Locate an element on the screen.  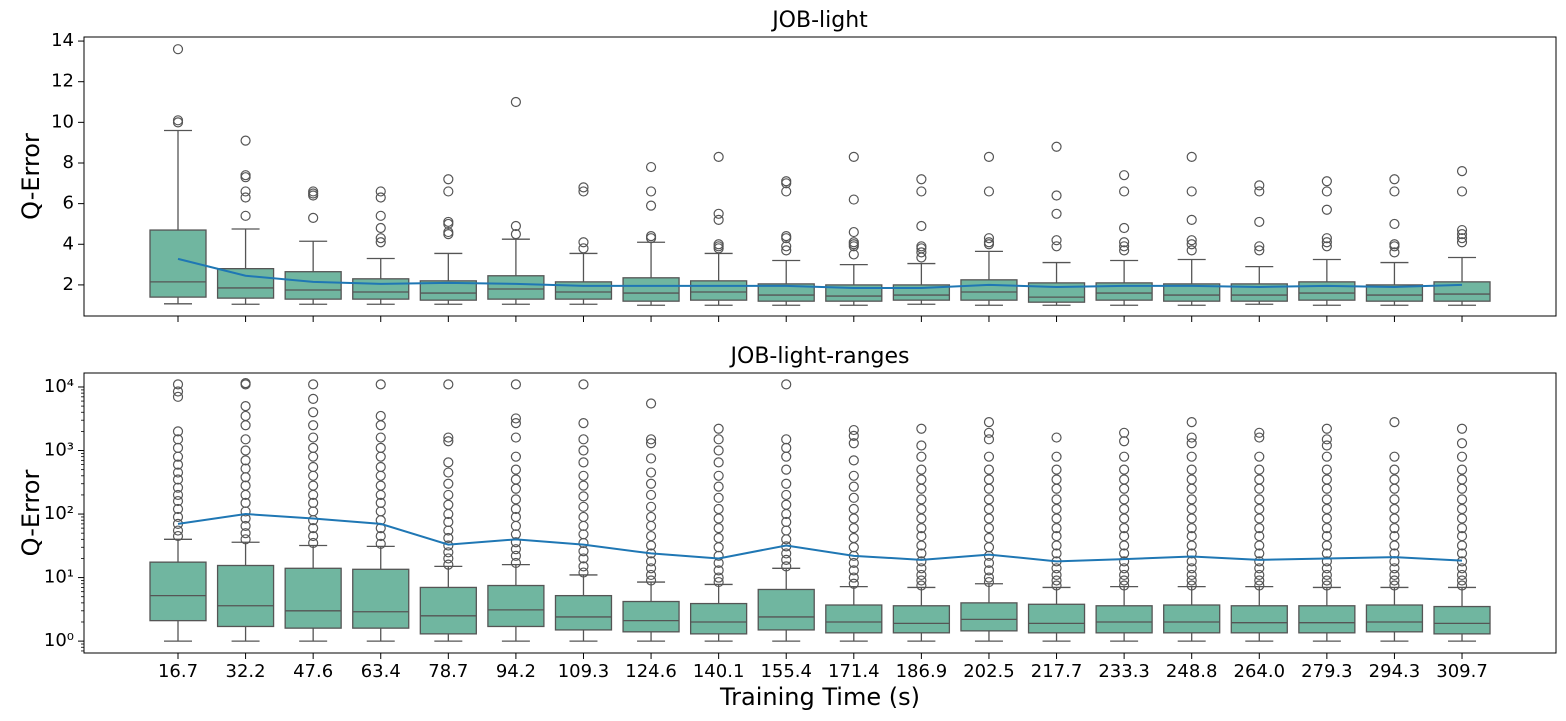
x-axis-label: Training Time (s) is located at coordinates (819, 697).